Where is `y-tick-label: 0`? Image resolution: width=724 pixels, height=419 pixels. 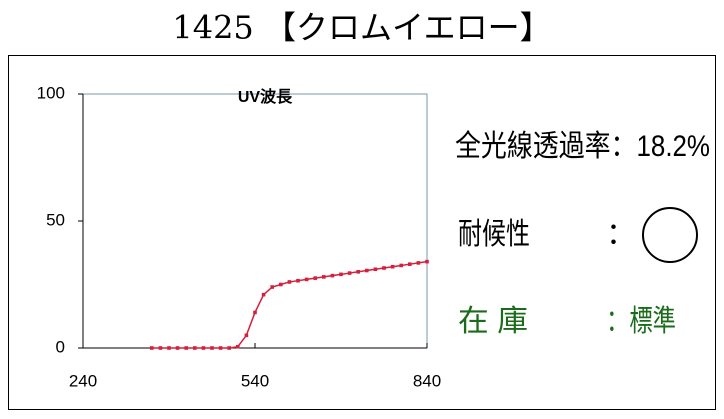 y-tick-label: 0 is located at coordinates (60, 346).